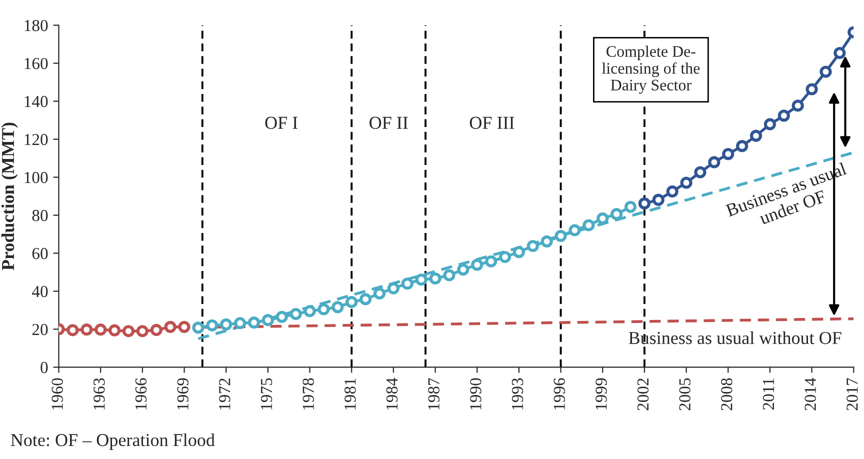 Image resolution: width=864 pixels, height=459 pixels. Describe the element at coordinates (224, 394) in the screenshot. I see `x-tick-label: 1972` at that location.